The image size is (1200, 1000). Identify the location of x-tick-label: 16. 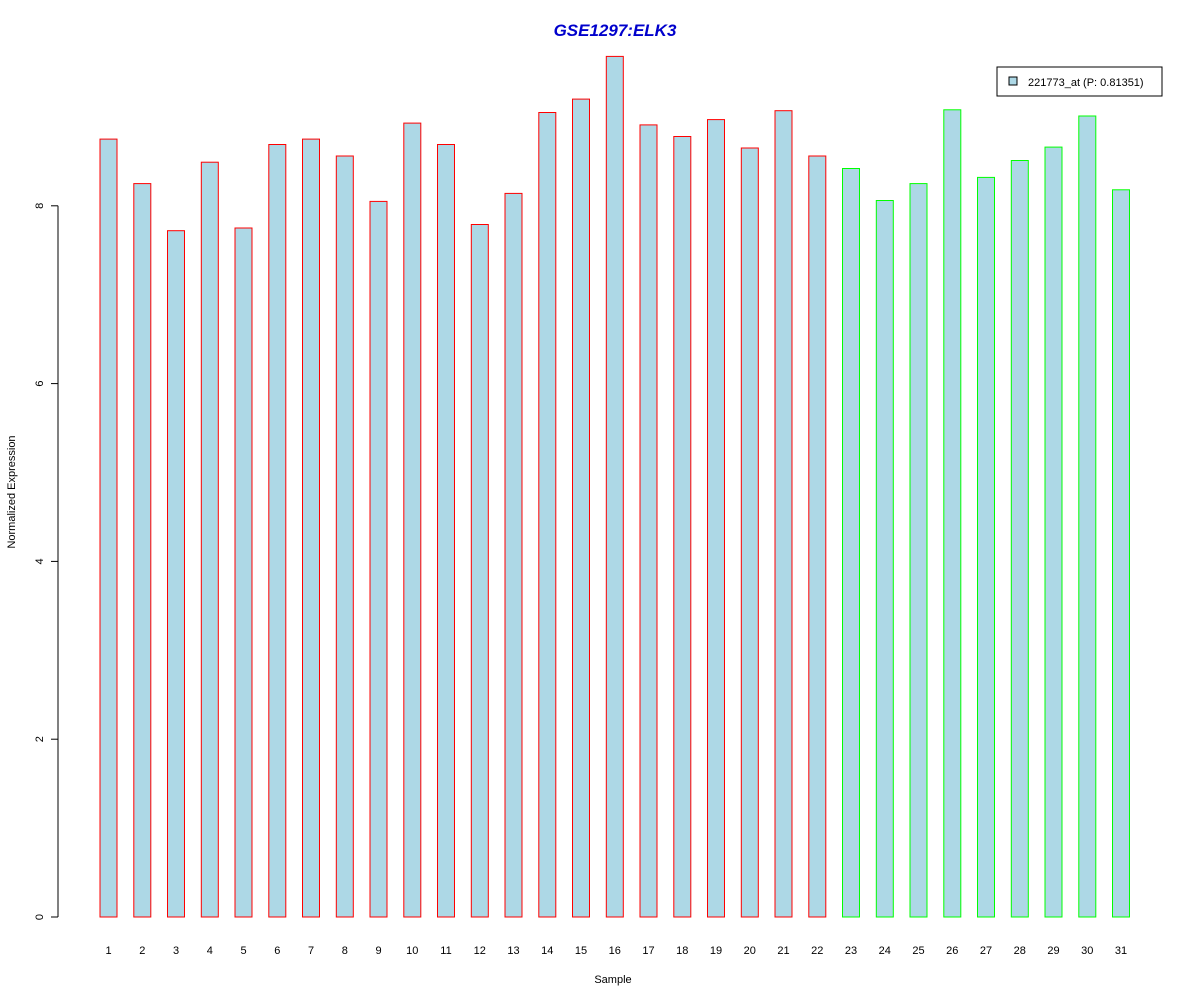
(615, 951).